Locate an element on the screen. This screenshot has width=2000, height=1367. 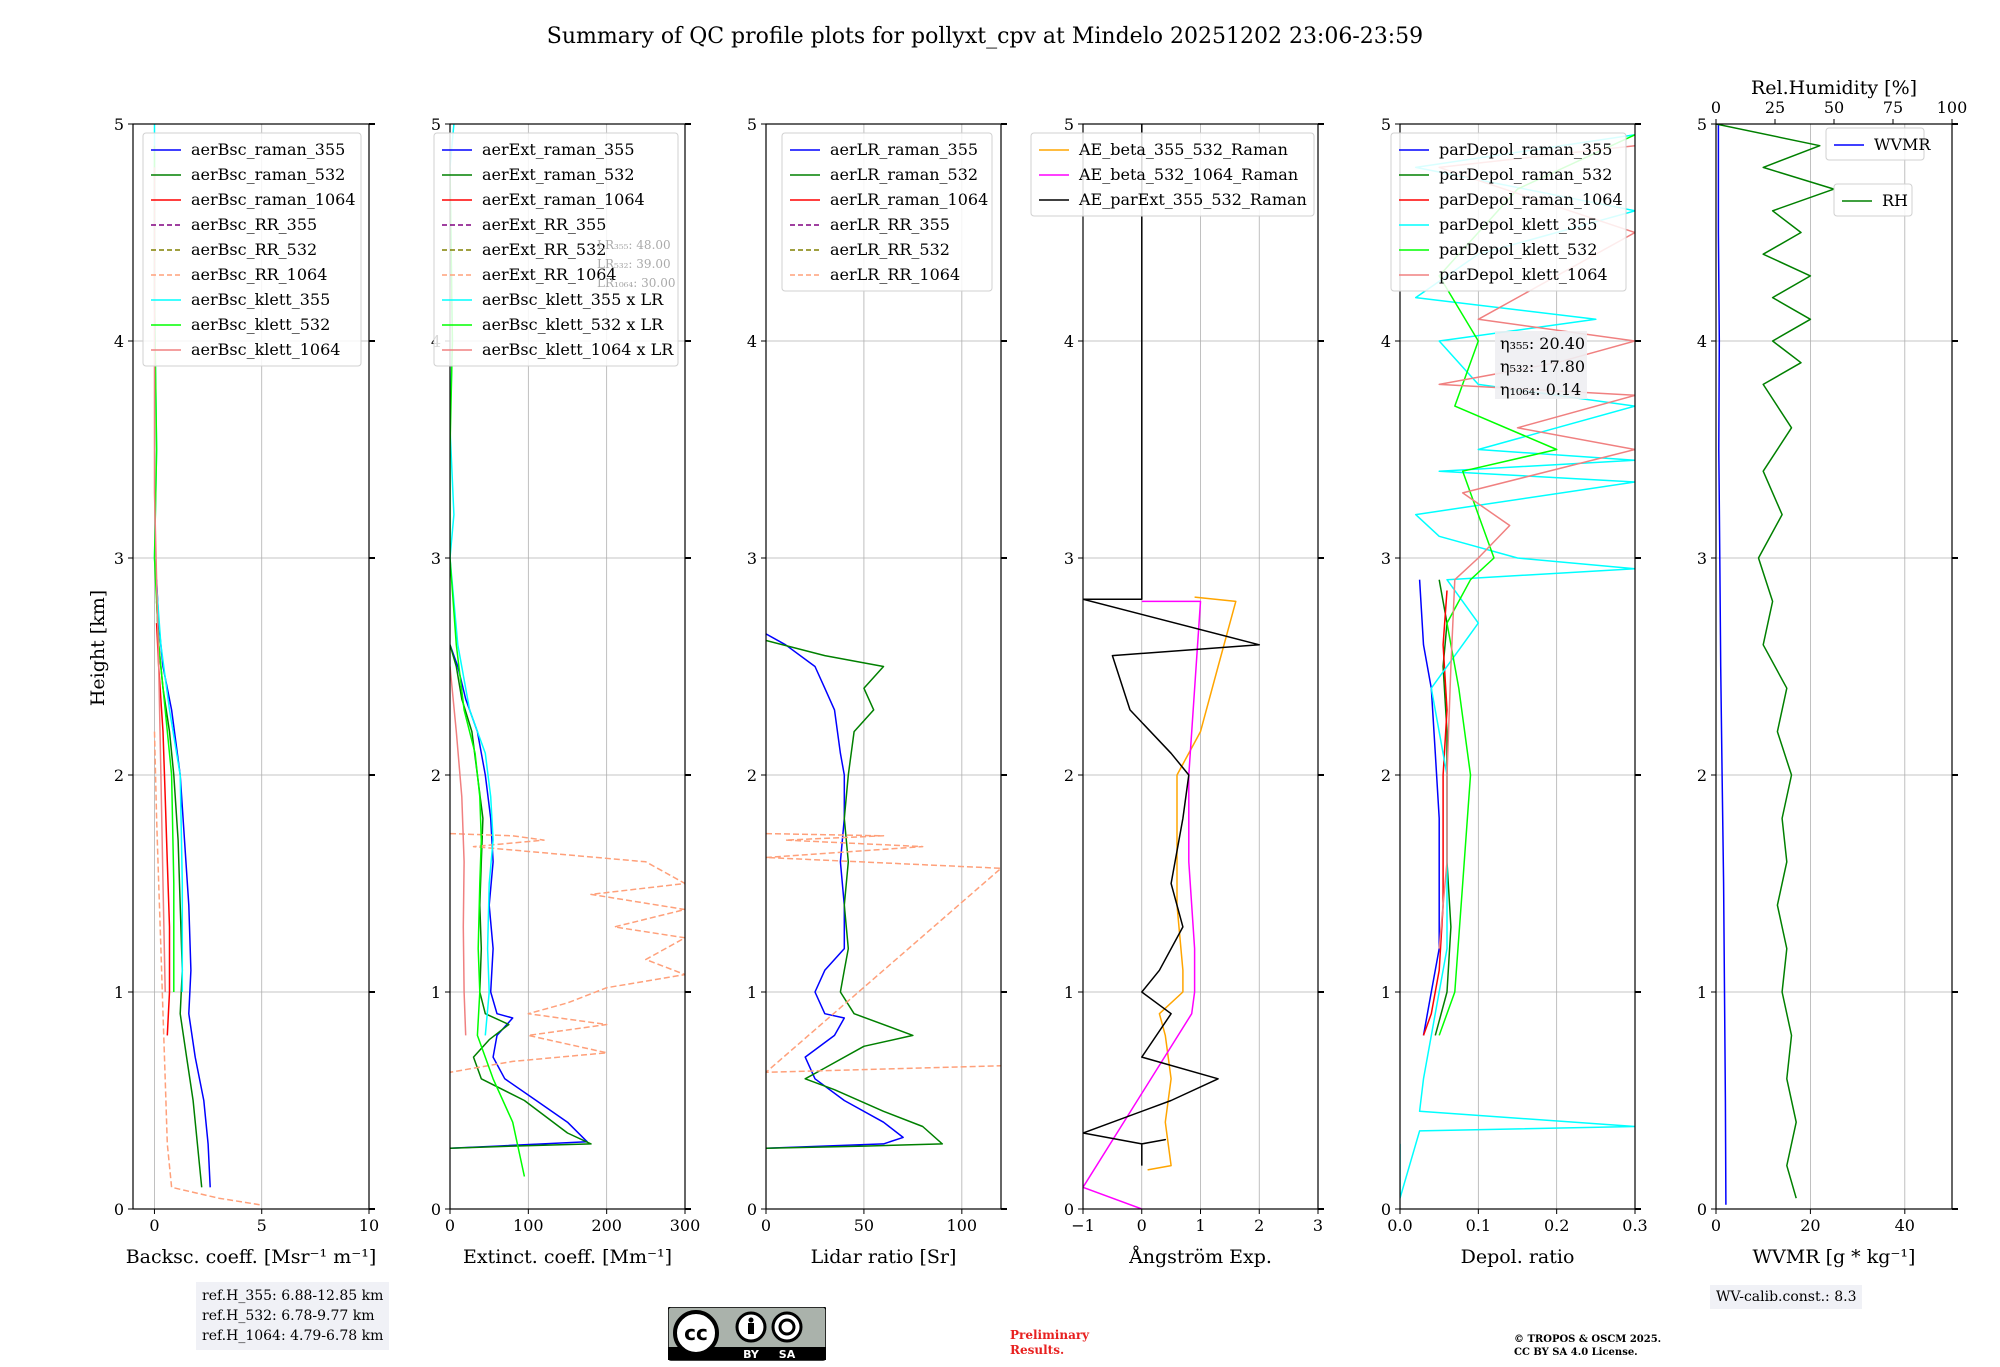
legend-label: aerExt_RR_532 is located at coordinates (544, 249).